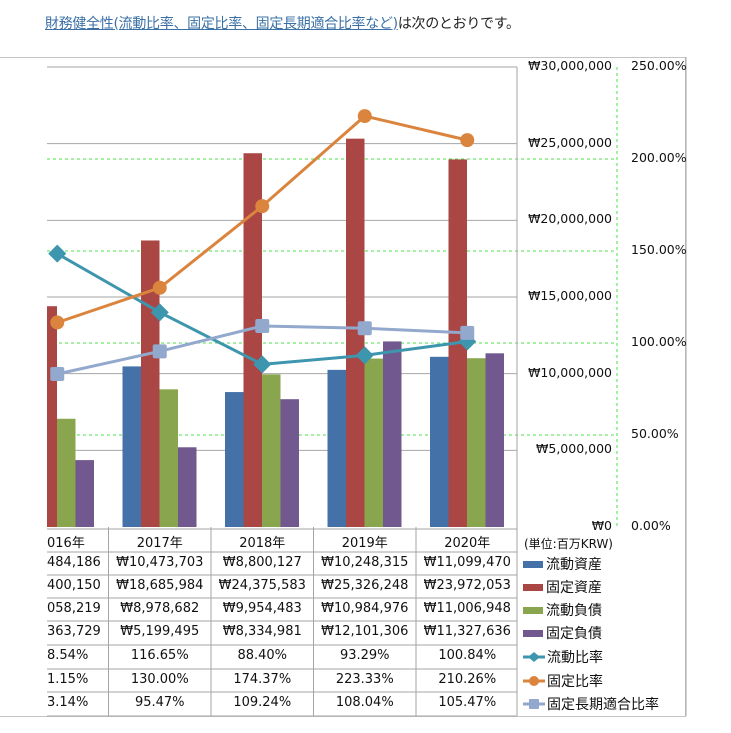 The height and width of the screenshot is (733, 731). Describe the element at coordinates (439, 441) in the screenshot. I see `bar-1-2020年` at that location.